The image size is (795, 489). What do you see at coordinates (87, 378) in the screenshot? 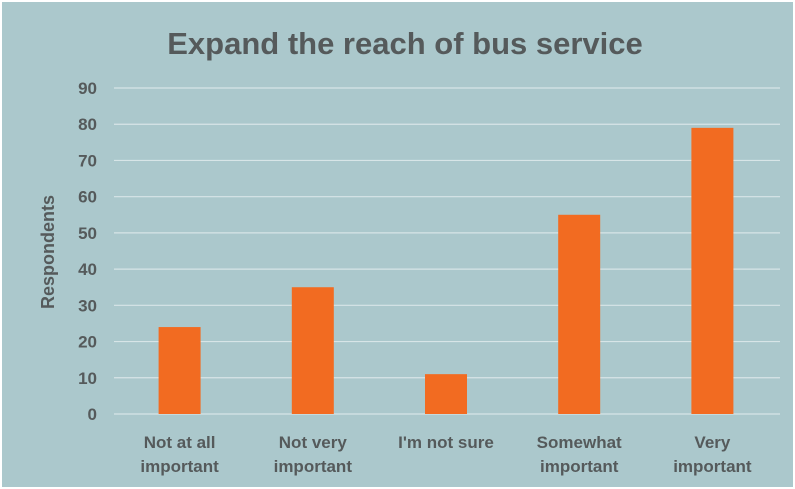
I see `y-tick-label: 10` at bounding box center [87, 378].